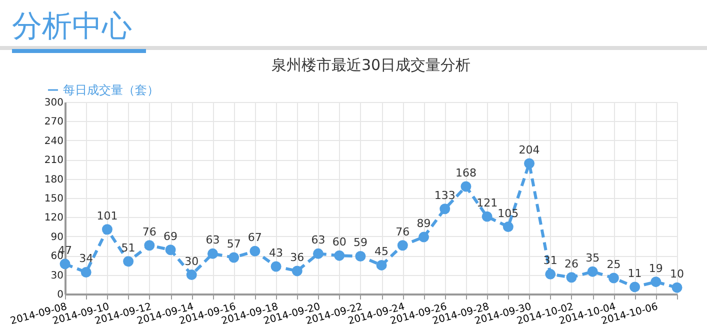 Image resolution: width=707 pixels, height=334 pixels. I want to click on y-tick-label: 150, so click(54, 199).